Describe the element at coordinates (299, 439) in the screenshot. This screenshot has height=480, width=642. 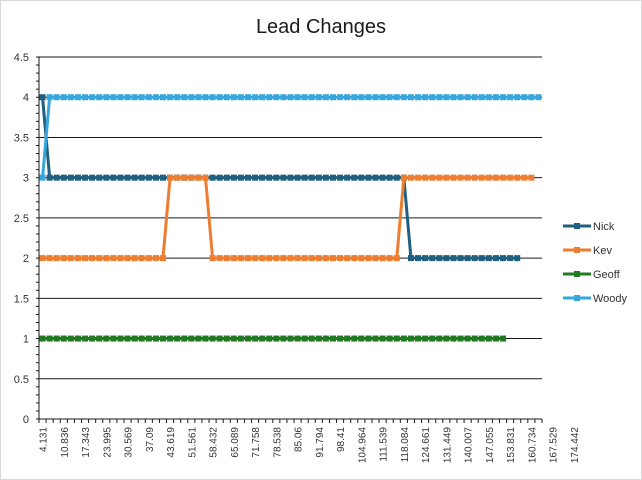
I see `x-tick-label: 85.06` at that location.